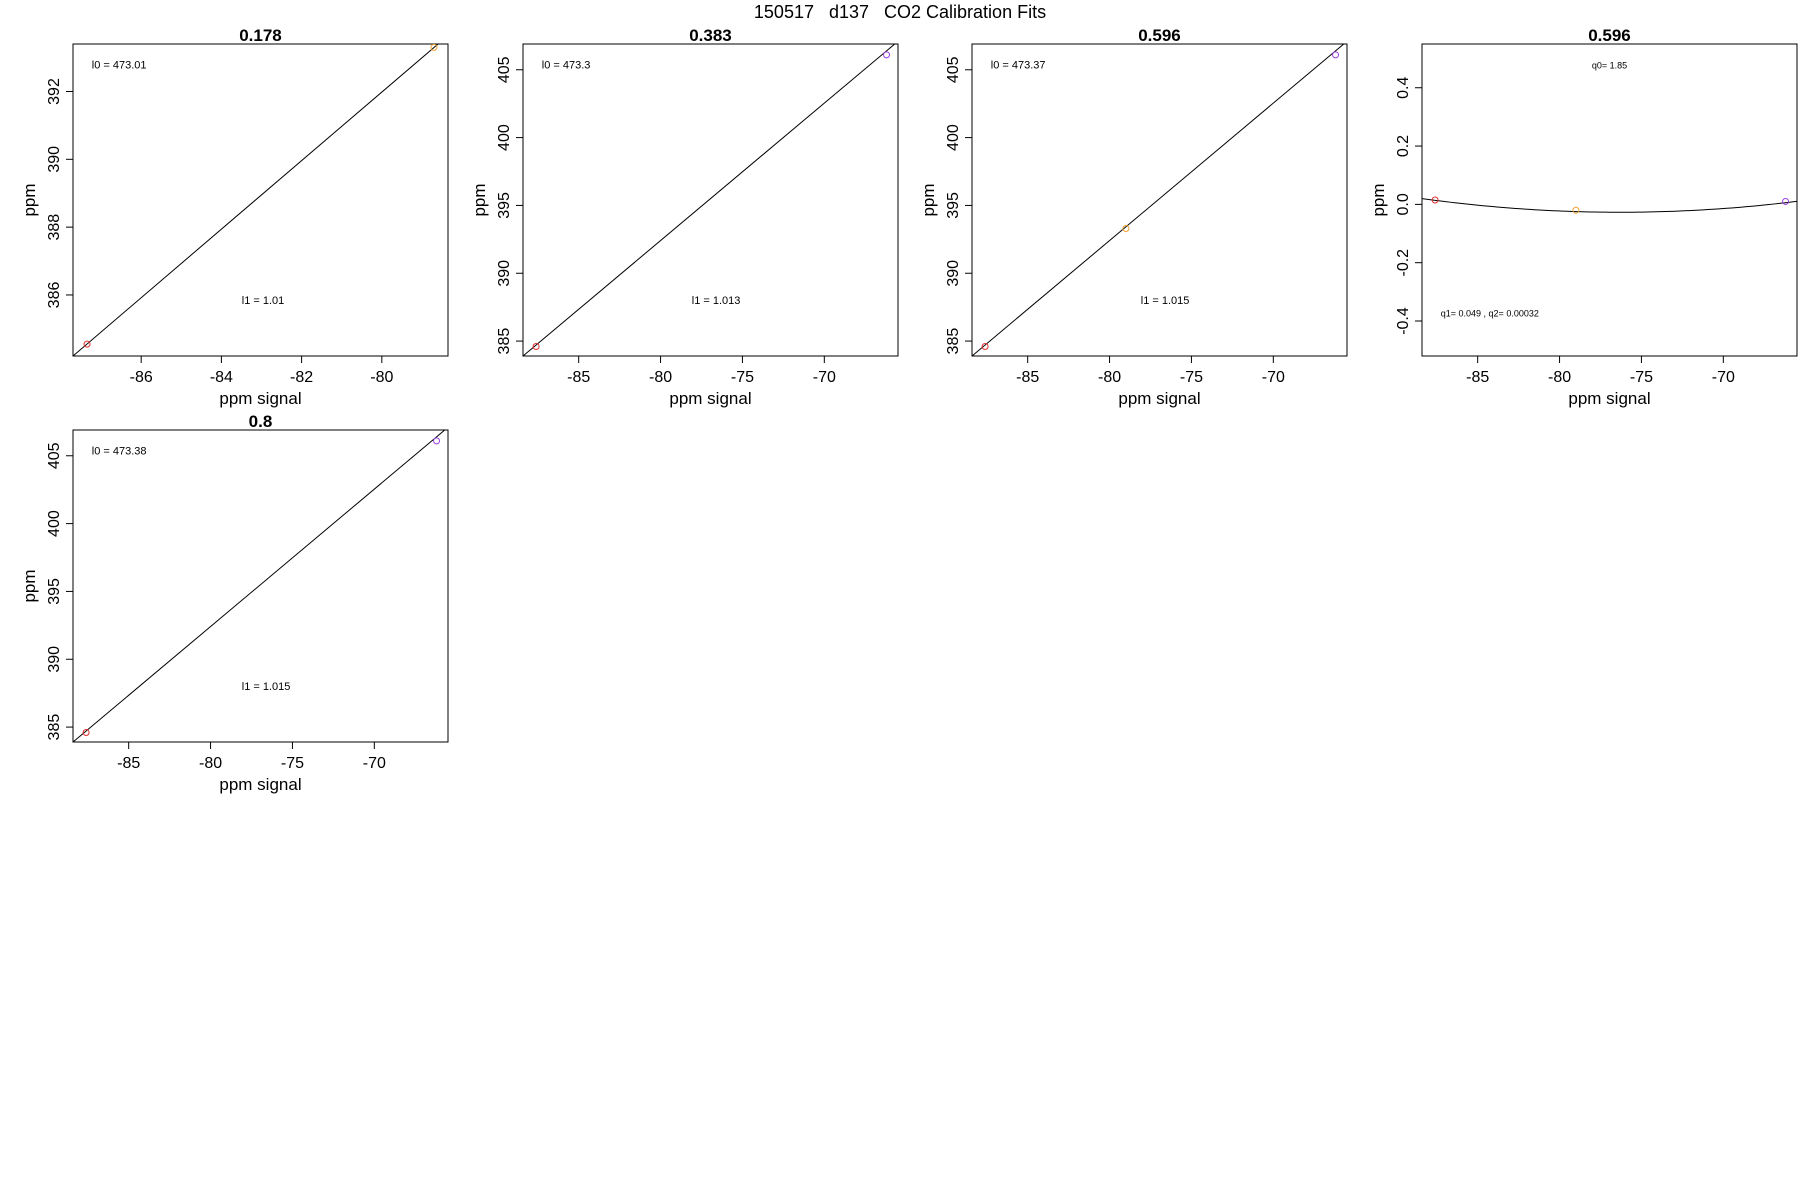  Describe the element at coordinates (130, 451) in the screenshot. I see `annotation-value: 473.38` at that location.